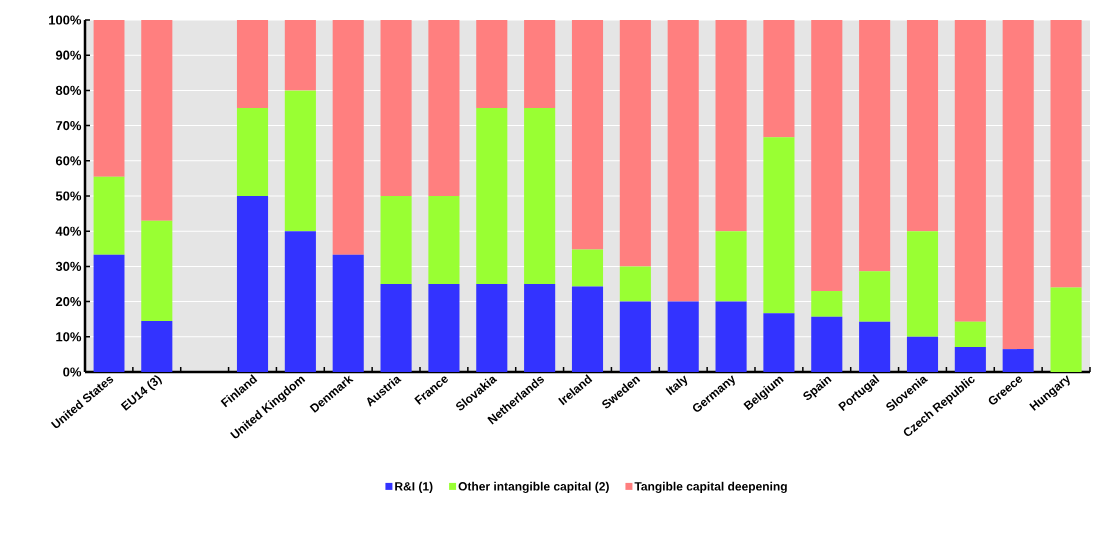  Describe the element at coordinates (68, 196) in the screenshot. I see `y-tick-label: 50%` at that location.